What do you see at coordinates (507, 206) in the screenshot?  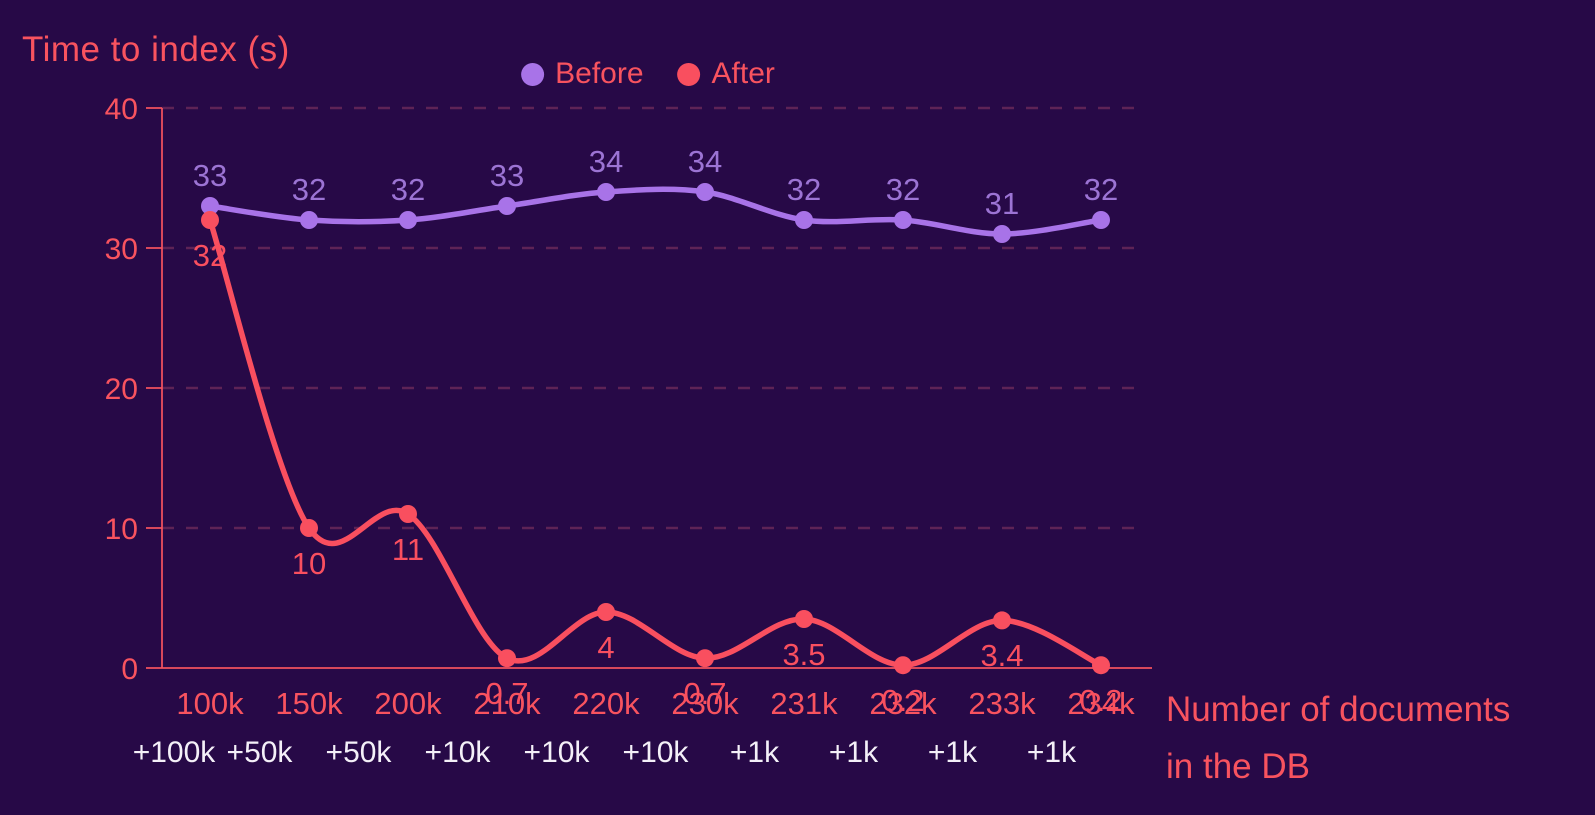 I see `before-point-210k` at bounding box center [507, 206].